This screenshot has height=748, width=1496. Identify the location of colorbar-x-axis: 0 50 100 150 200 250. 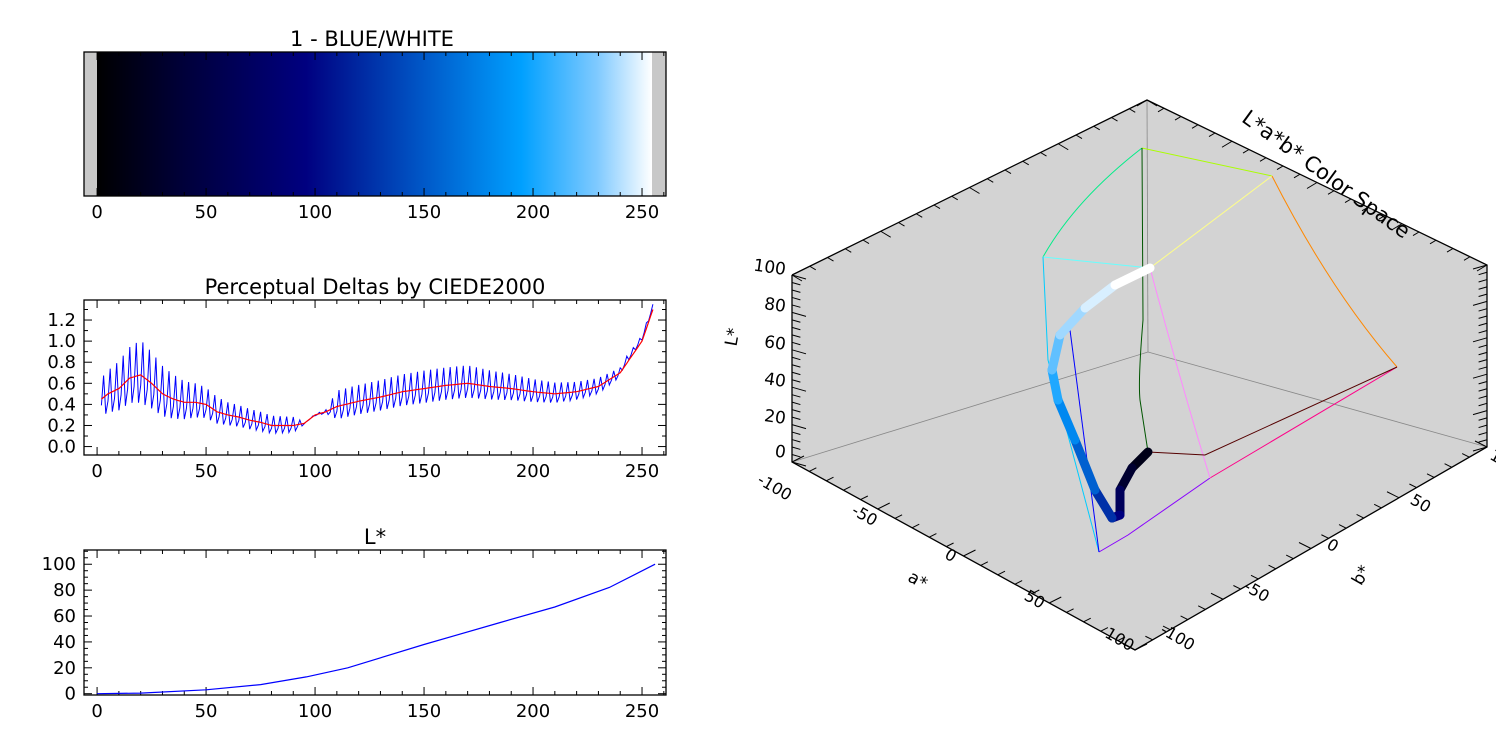
(378, 137).